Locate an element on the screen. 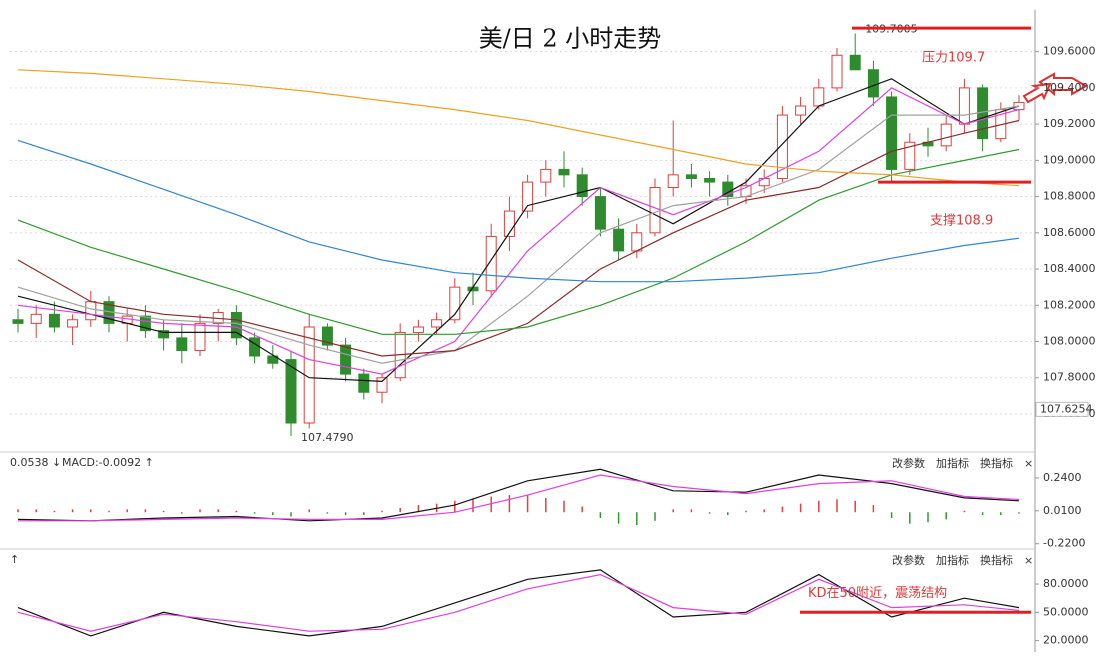  y-tick-label: 108.0000 is located at coordinates (1069, 341).